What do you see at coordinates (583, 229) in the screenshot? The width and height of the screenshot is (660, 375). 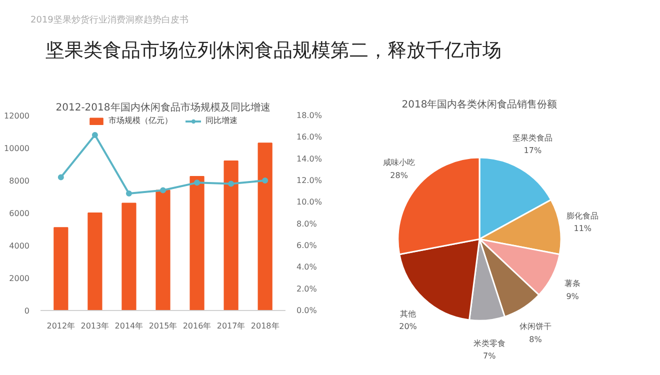 I see `data-label: 11%` at bounding box center [583, 229].